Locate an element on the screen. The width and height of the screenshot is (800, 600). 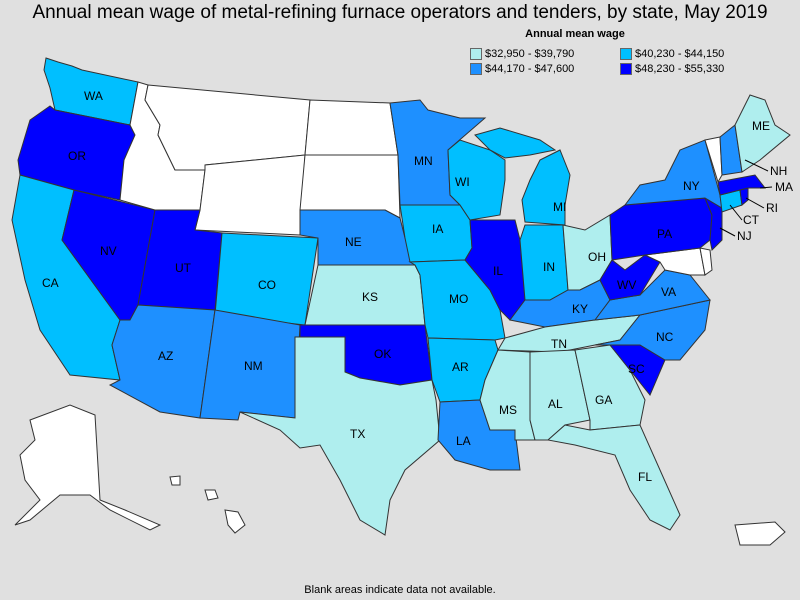
state-MI-UP is located at coordinates (515, 143).